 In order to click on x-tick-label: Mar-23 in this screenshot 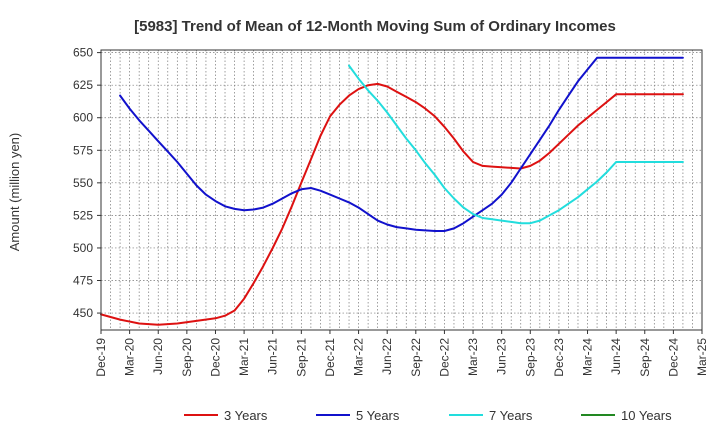, I will do `click(473, 357)`.